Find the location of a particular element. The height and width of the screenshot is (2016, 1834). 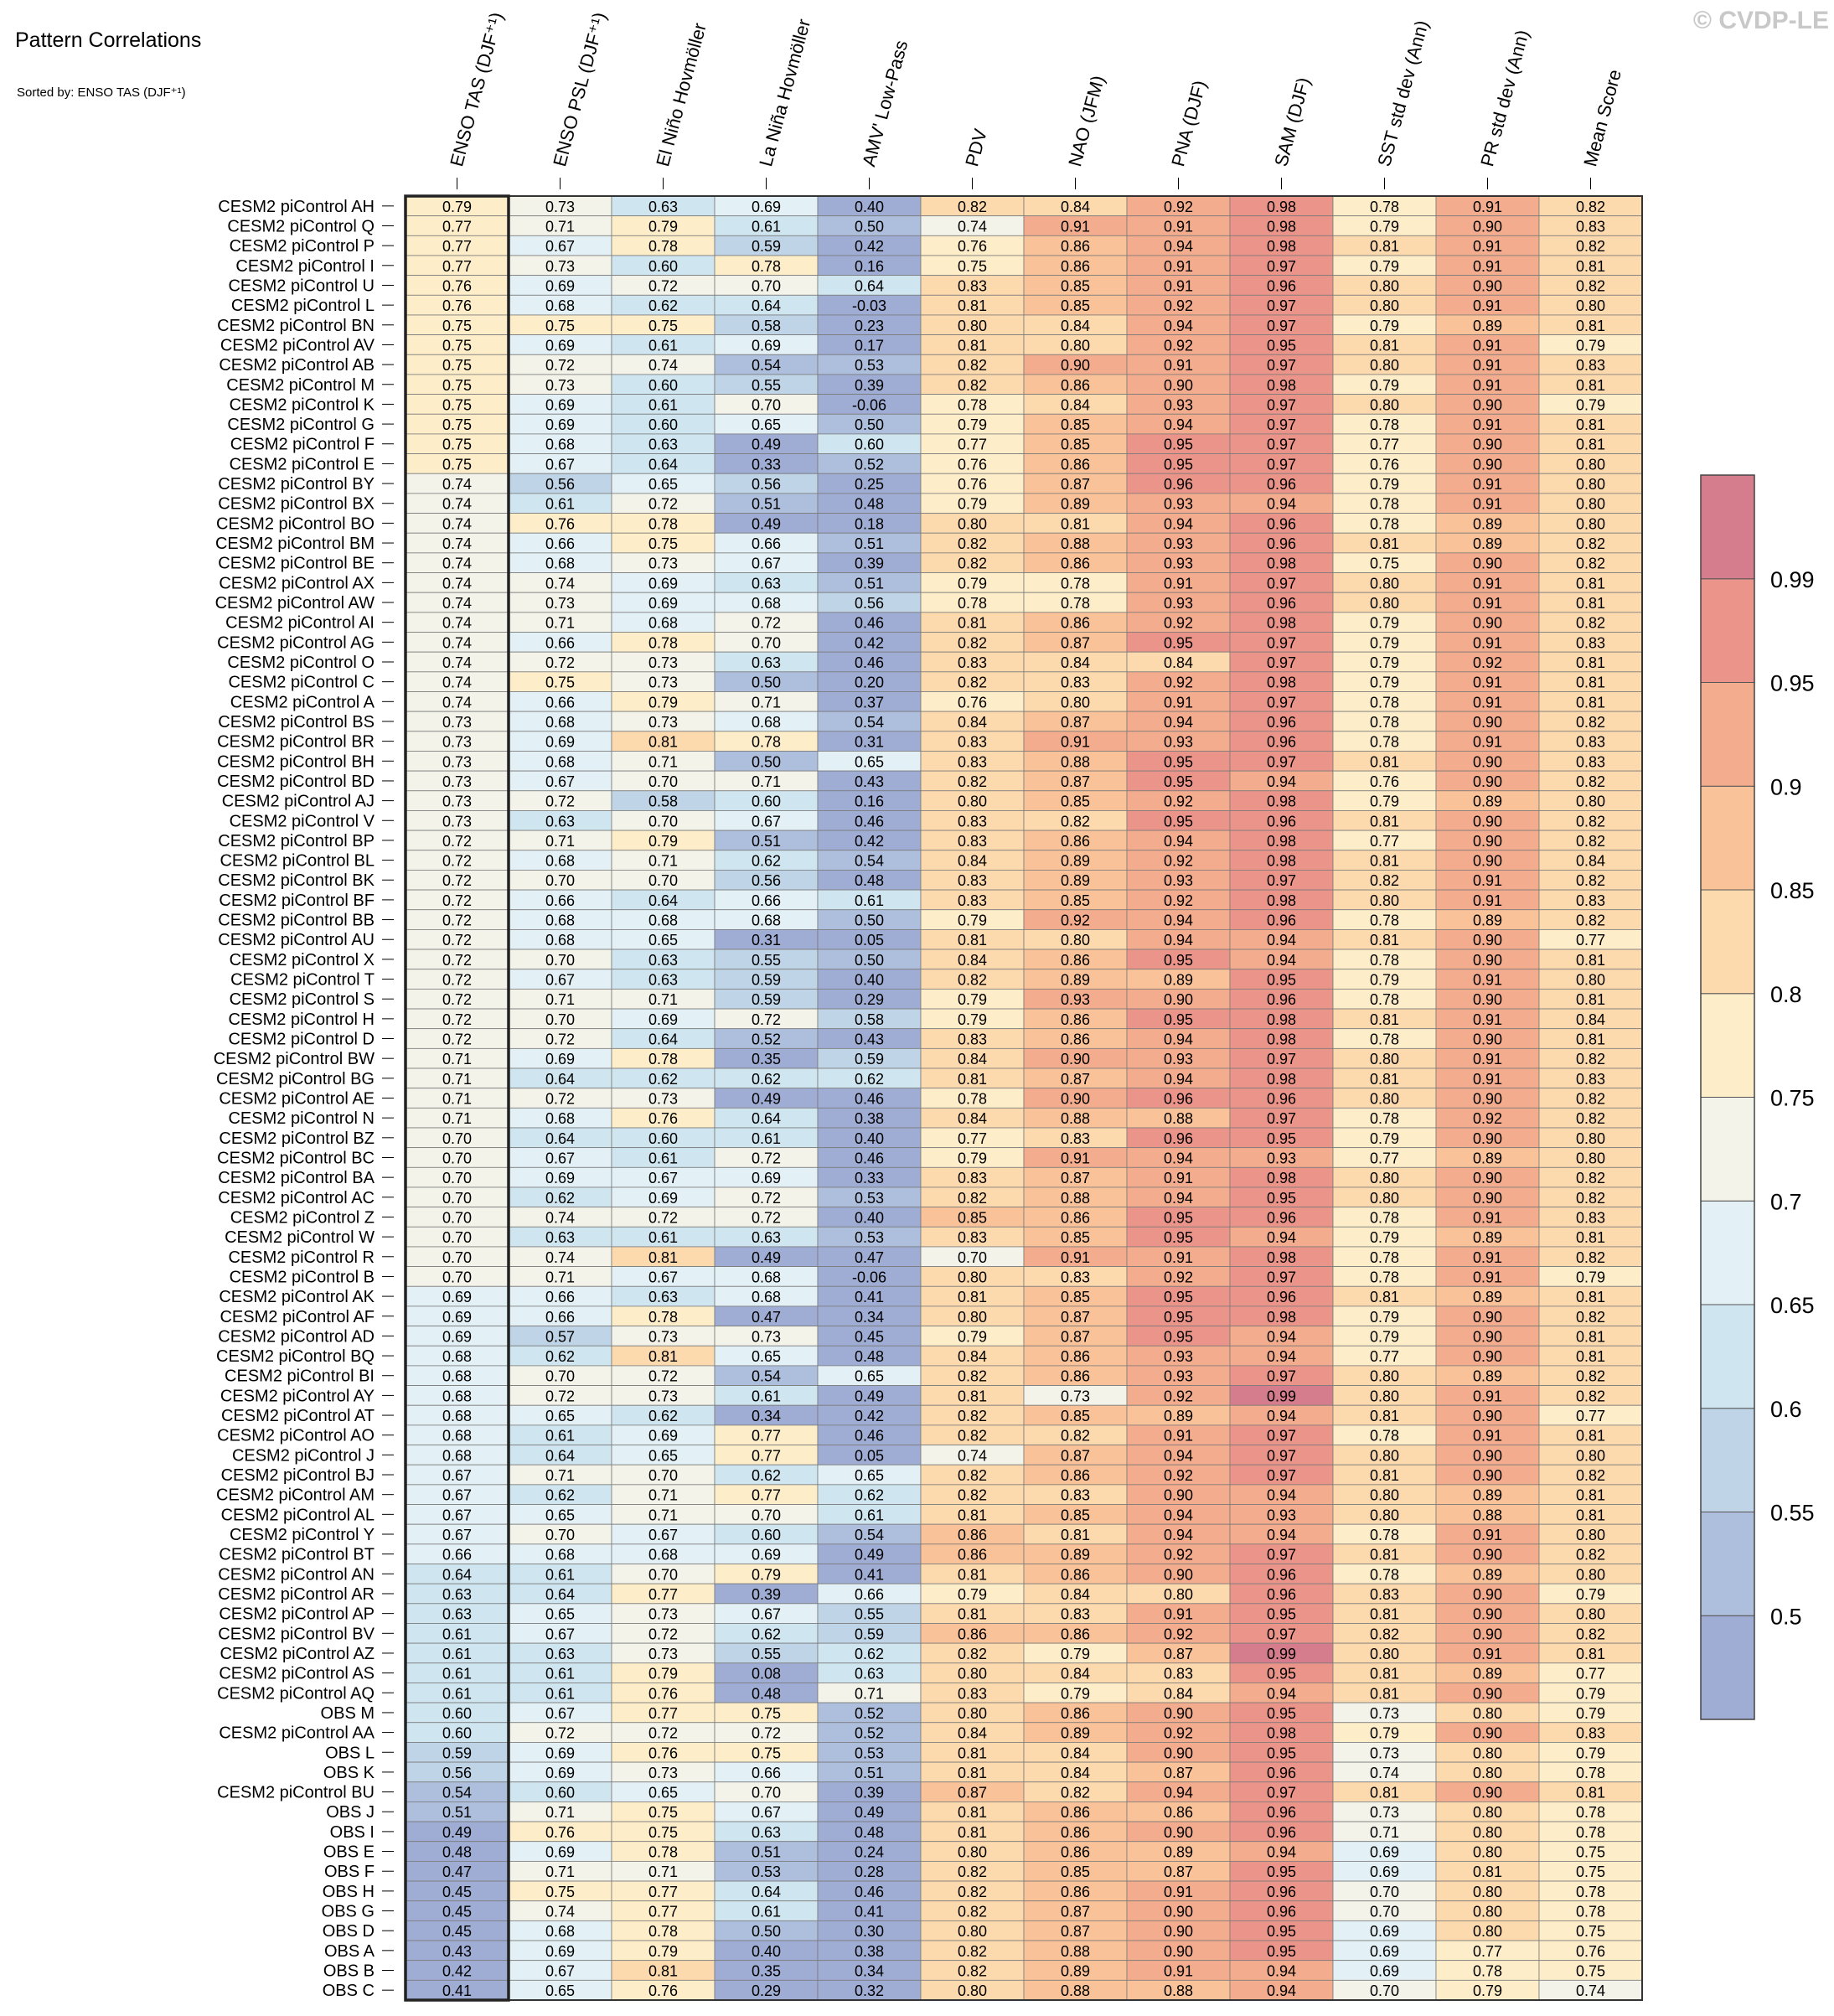

cell-value: 0.61 is located at coordinates (766, 1396).